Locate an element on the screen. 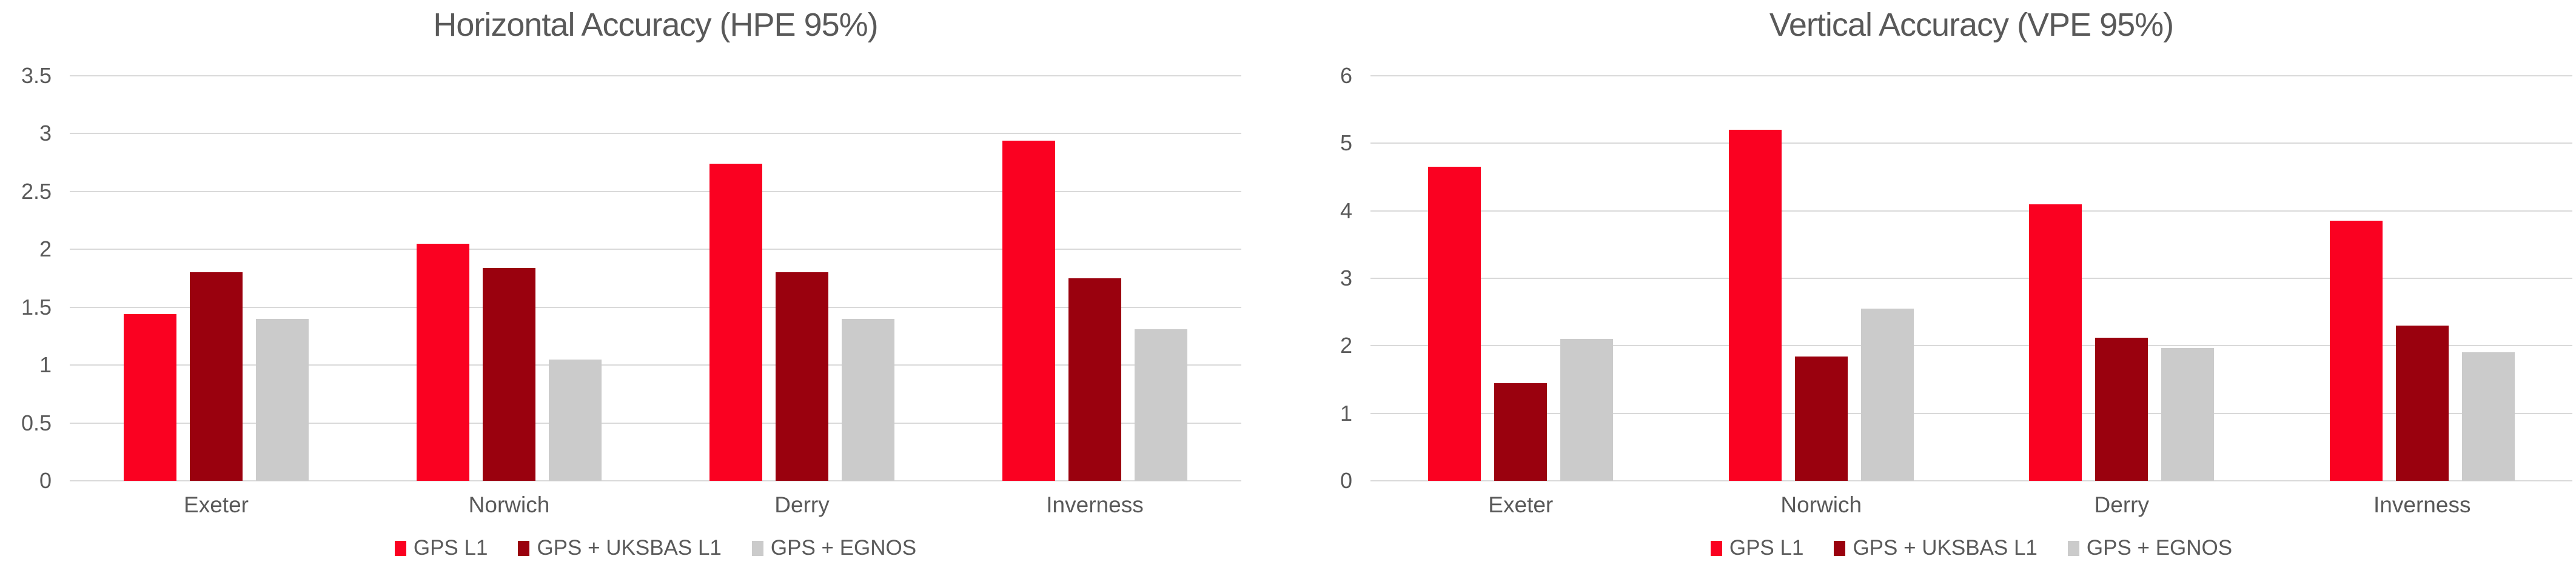  y-axis-tick-label: 4 is located at coordinates (1346, 211).